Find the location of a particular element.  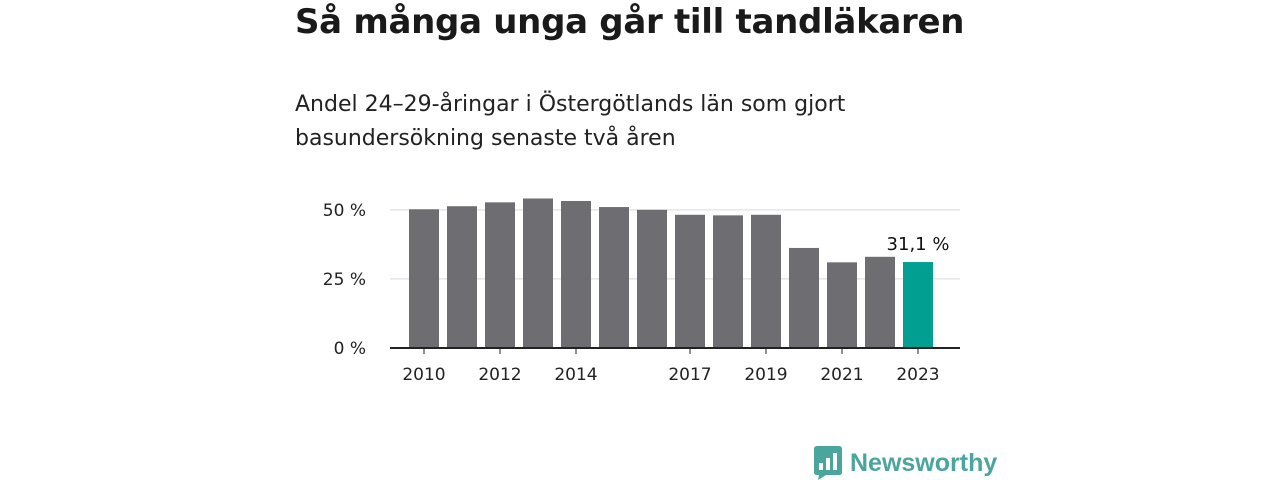

y-tick-label: 0 % is located at coordinates (350, 349).